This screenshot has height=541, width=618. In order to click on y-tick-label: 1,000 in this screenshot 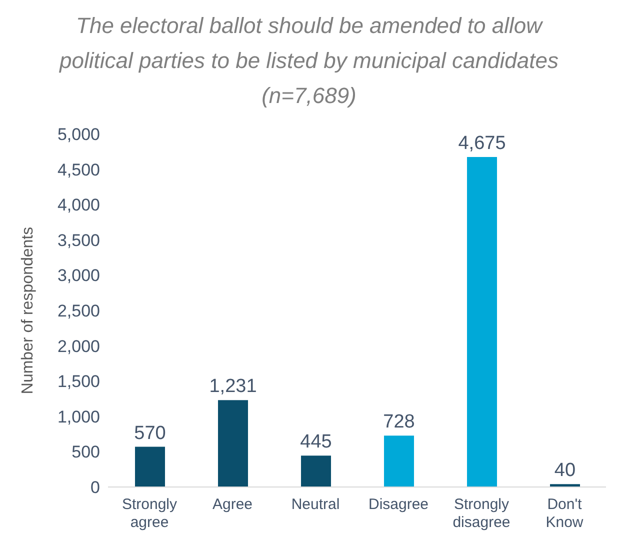, I will do `click(78, 416)`.